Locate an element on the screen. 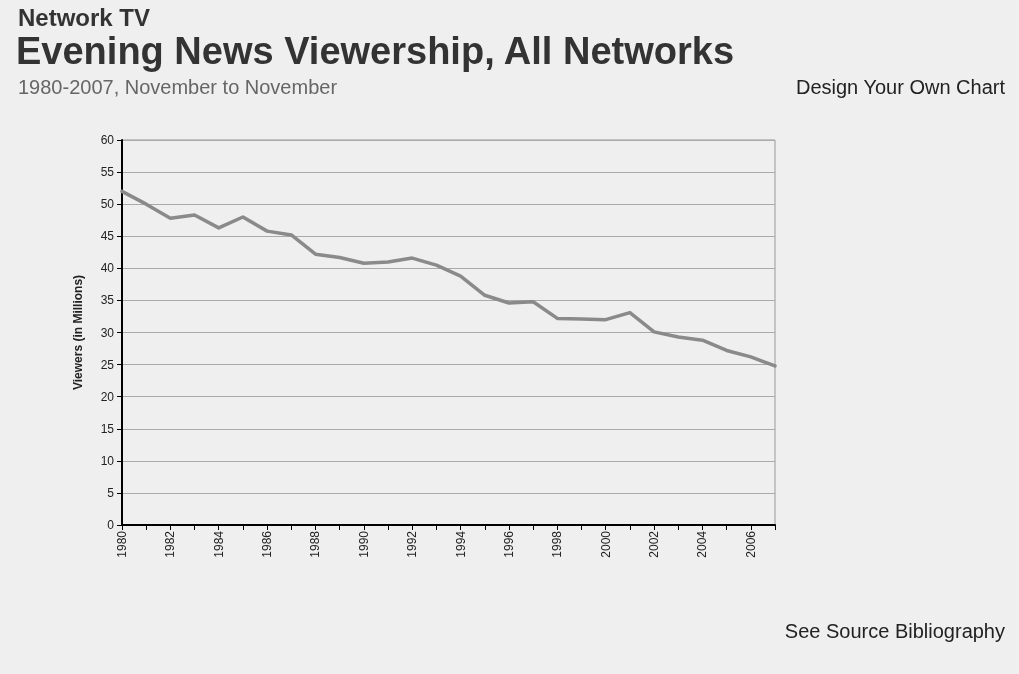 This screenshot has height=674, width=1019. x-tick-label: 1982 is located at coordinates (170, 544).